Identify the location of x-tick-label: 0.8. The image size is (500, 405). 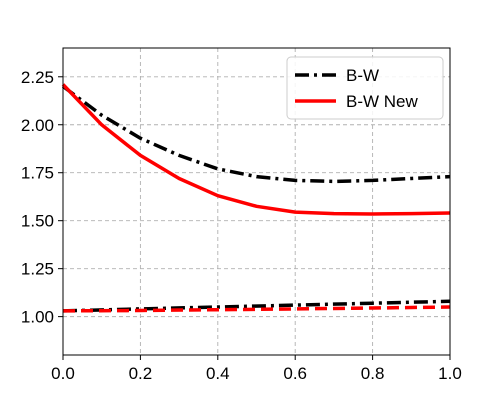
(373, 373).